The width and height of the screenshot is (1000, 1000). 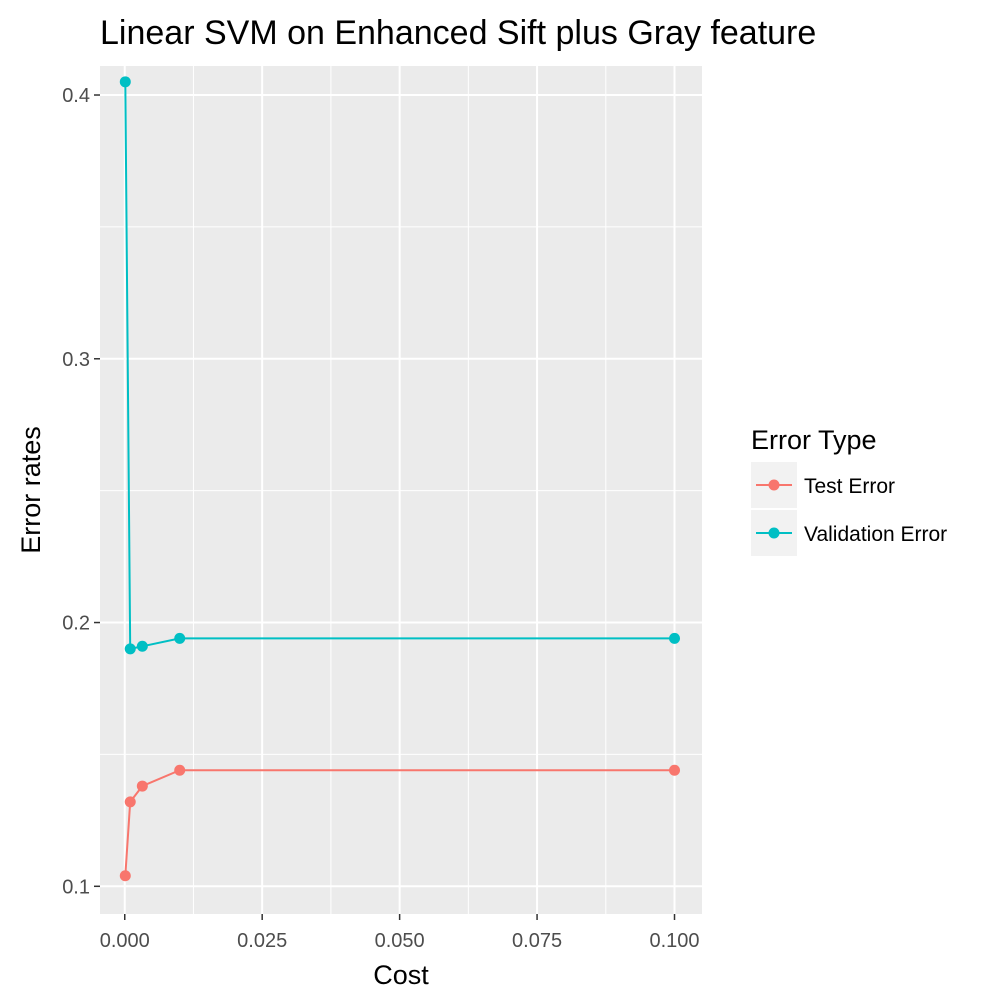 What do you see at coordinates (814, 440) in the screenshot?
I see `legend-title: Error Type` at bounding box center [814, 440].